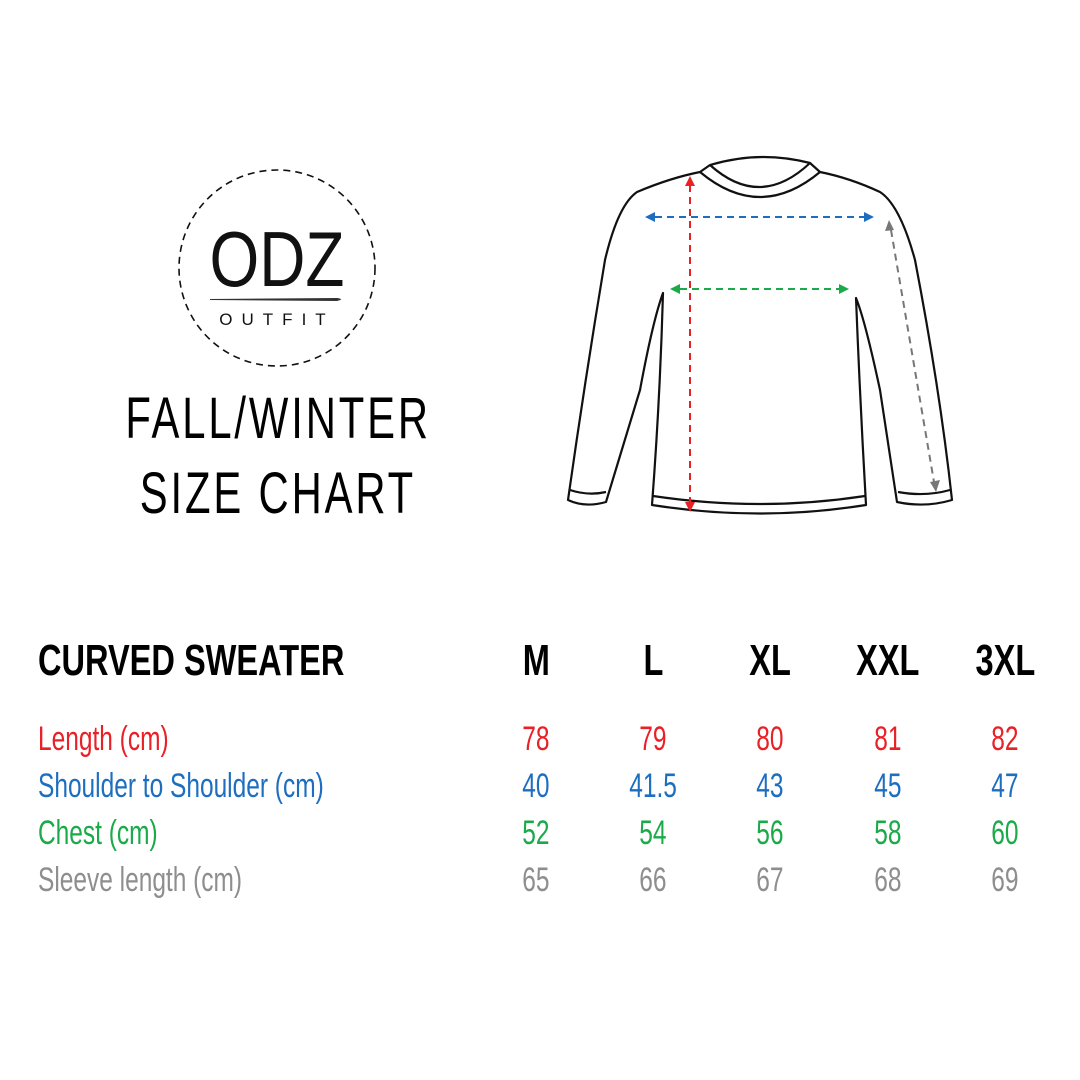 The width and height of the screenshot is (1080, 1080). What do you see at coordinates (536, 739) in the screenshot?
I see `cell-length-m: 78` at bounding box center [536, 739].